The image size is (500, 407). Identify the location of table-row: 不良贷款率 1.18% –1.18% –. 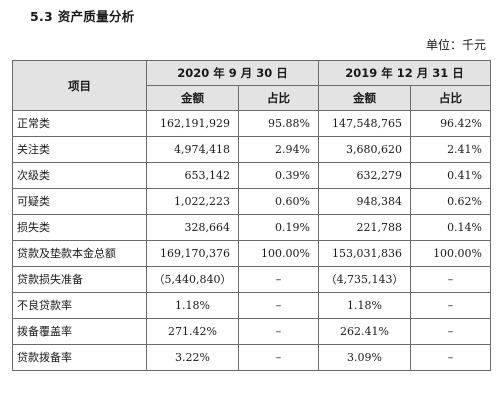
(252, 305).